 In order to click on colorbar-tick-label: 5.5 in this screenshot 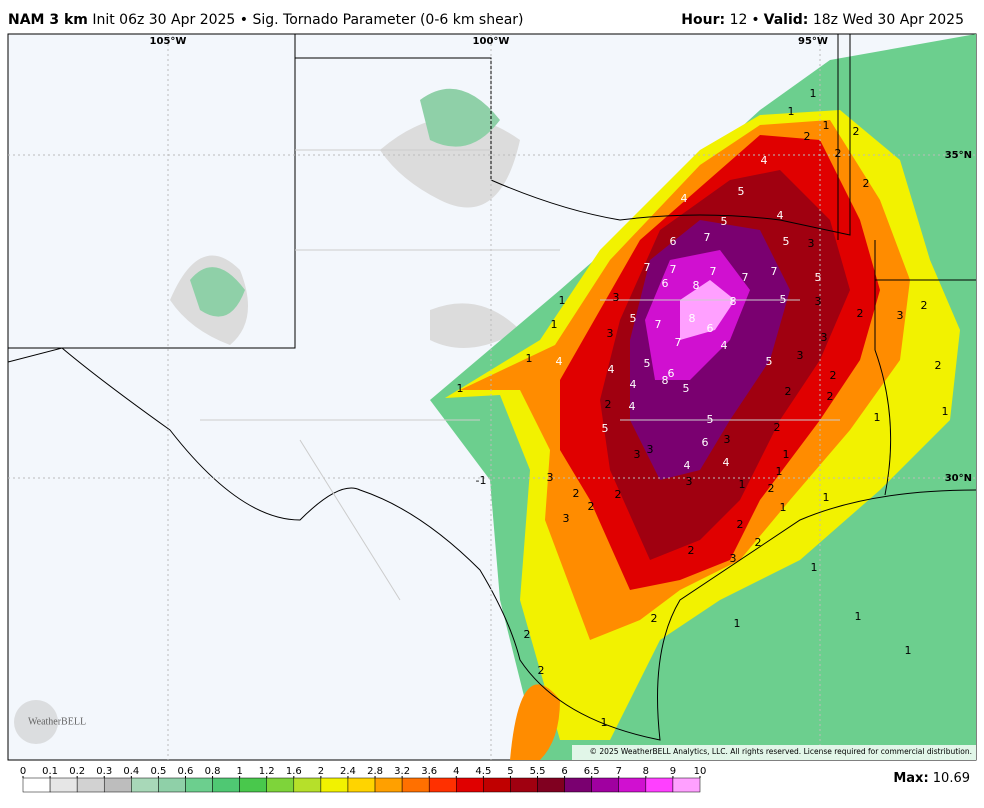, I will do `click(538, 771)`.